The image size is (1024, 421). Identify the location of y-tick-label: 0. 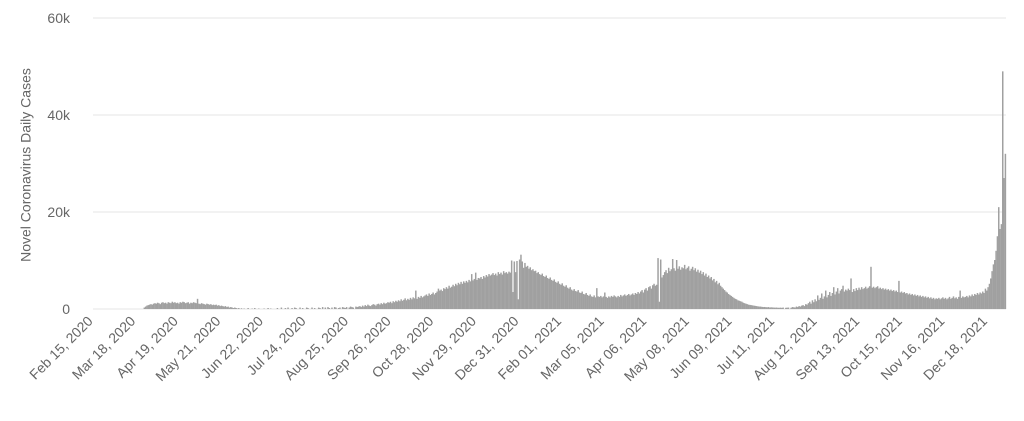
(66, 309).